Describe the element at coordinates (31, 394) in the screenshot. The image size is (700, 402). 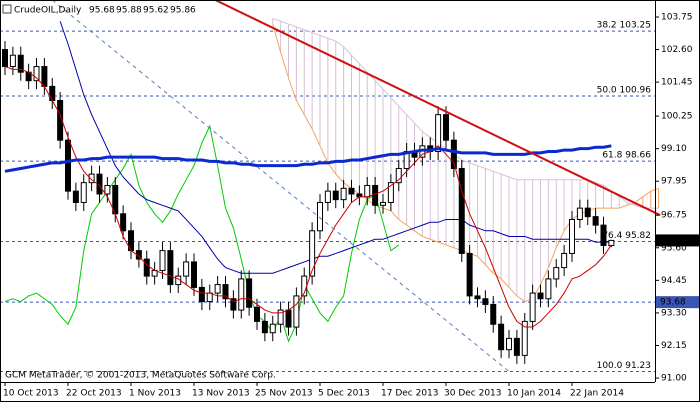
I see `x-tick-label: 10 Oct 2013` at that location.